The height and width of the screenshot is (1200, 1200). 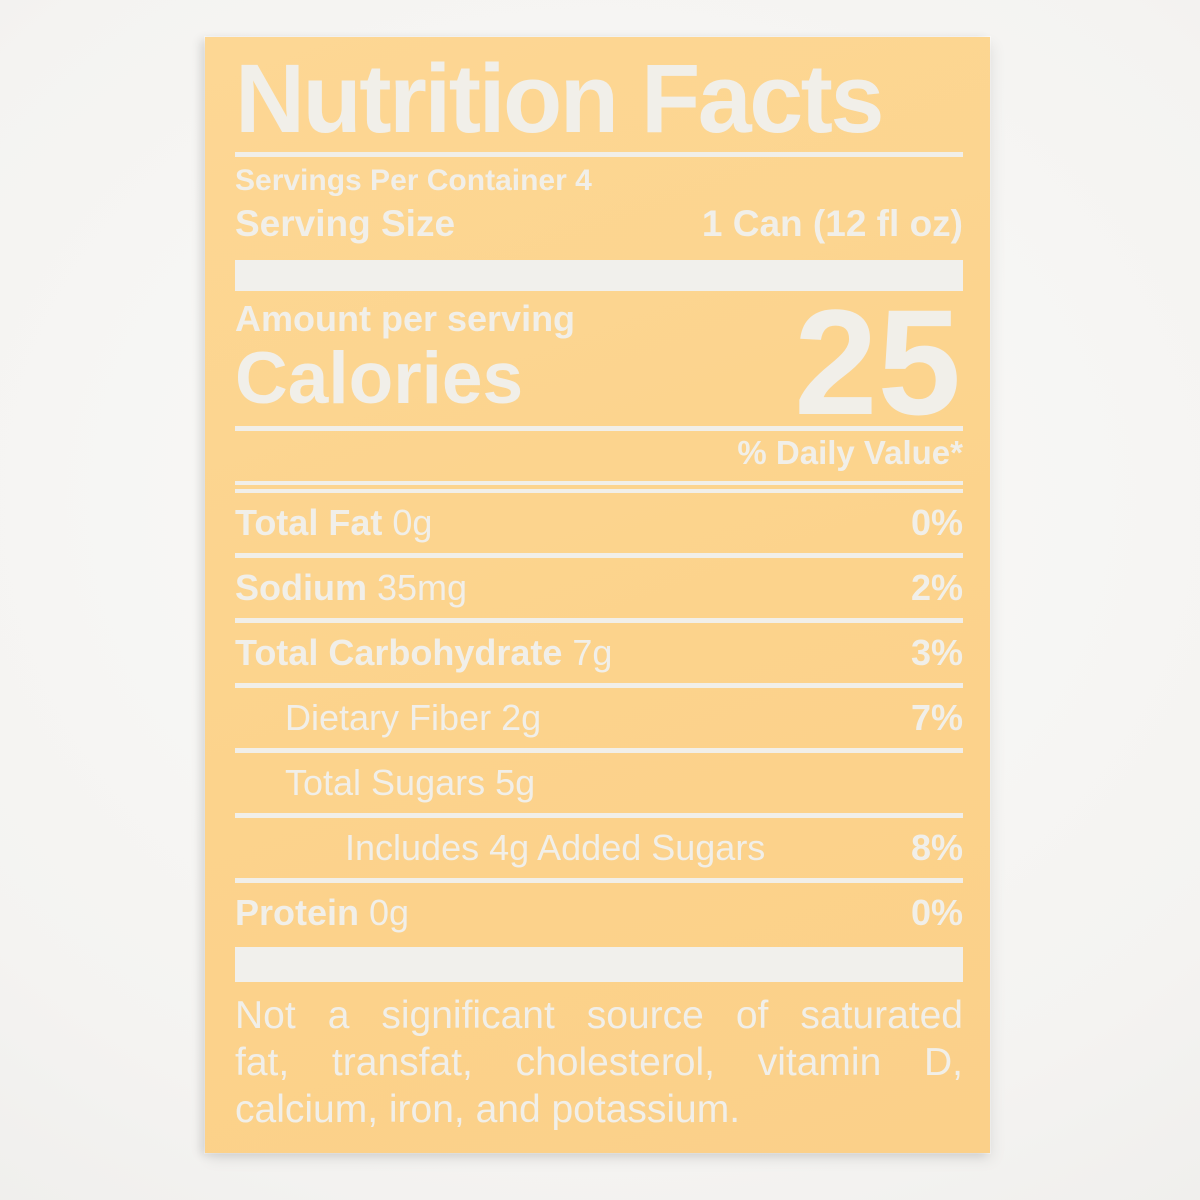 I want to click on nutrient-name: Sodium 35mg, so click(x=351, y=587).